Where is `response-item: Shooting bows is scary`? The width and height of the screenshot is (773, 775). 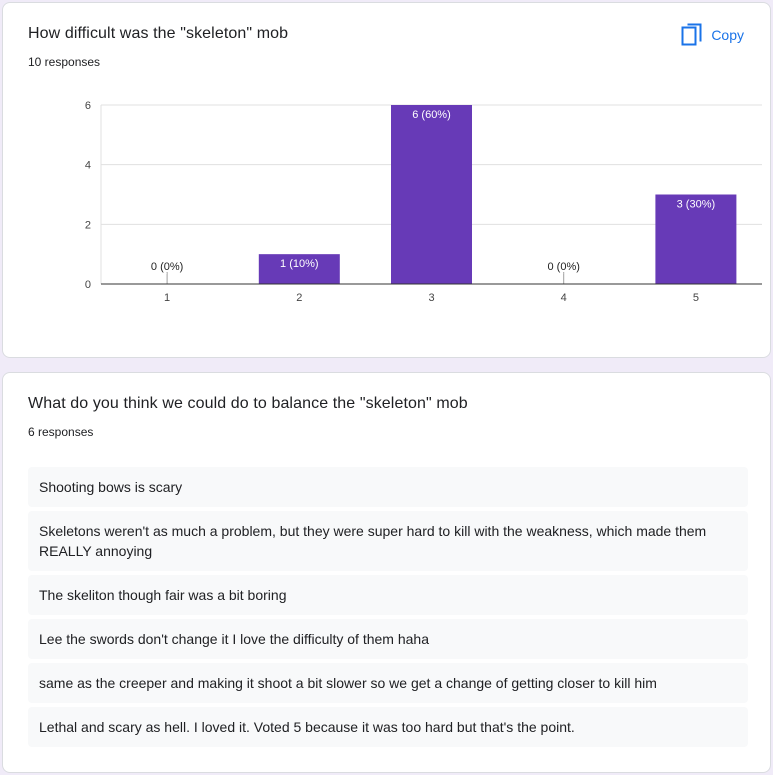
response-item: Shooting bows is scary is located at coordinates (388, 487).